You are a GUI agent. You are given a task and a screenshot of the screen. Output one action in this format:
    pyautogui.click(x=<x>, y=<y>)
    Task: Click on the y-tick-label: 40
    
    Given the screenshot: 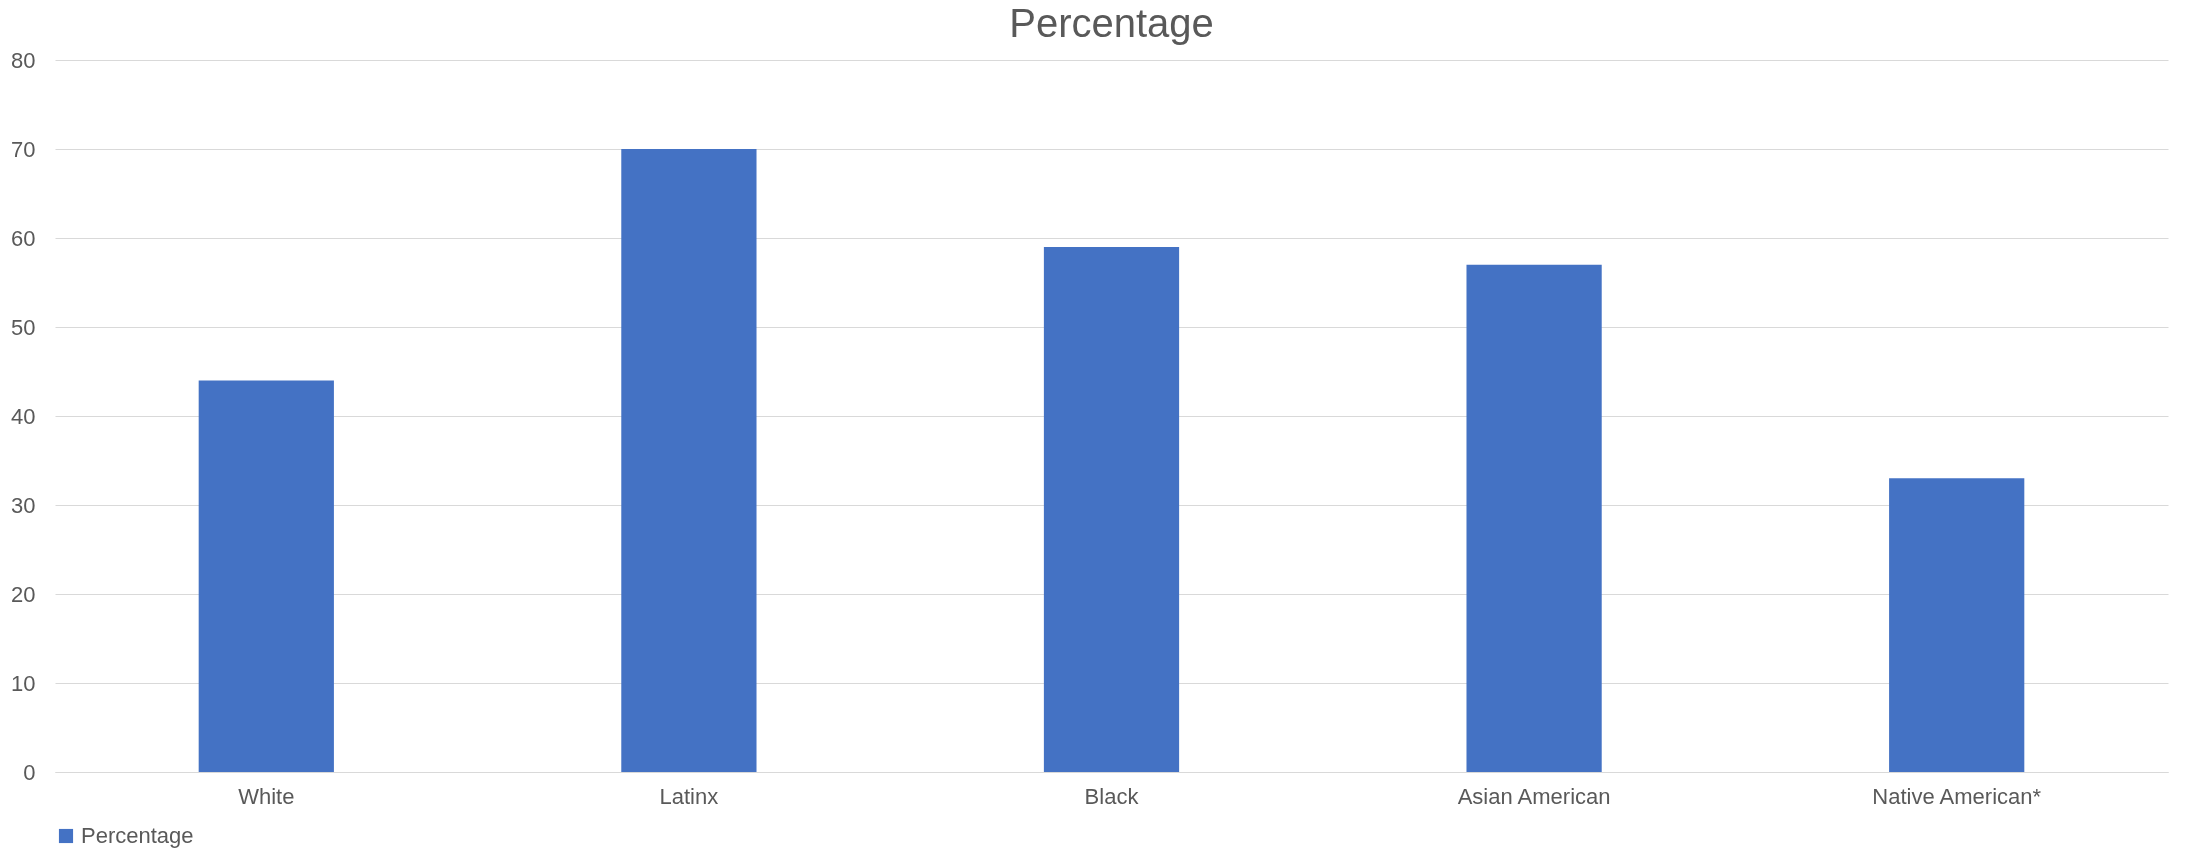 What is the action you would take?
    pyautogui.click(x=23, y=416)
    